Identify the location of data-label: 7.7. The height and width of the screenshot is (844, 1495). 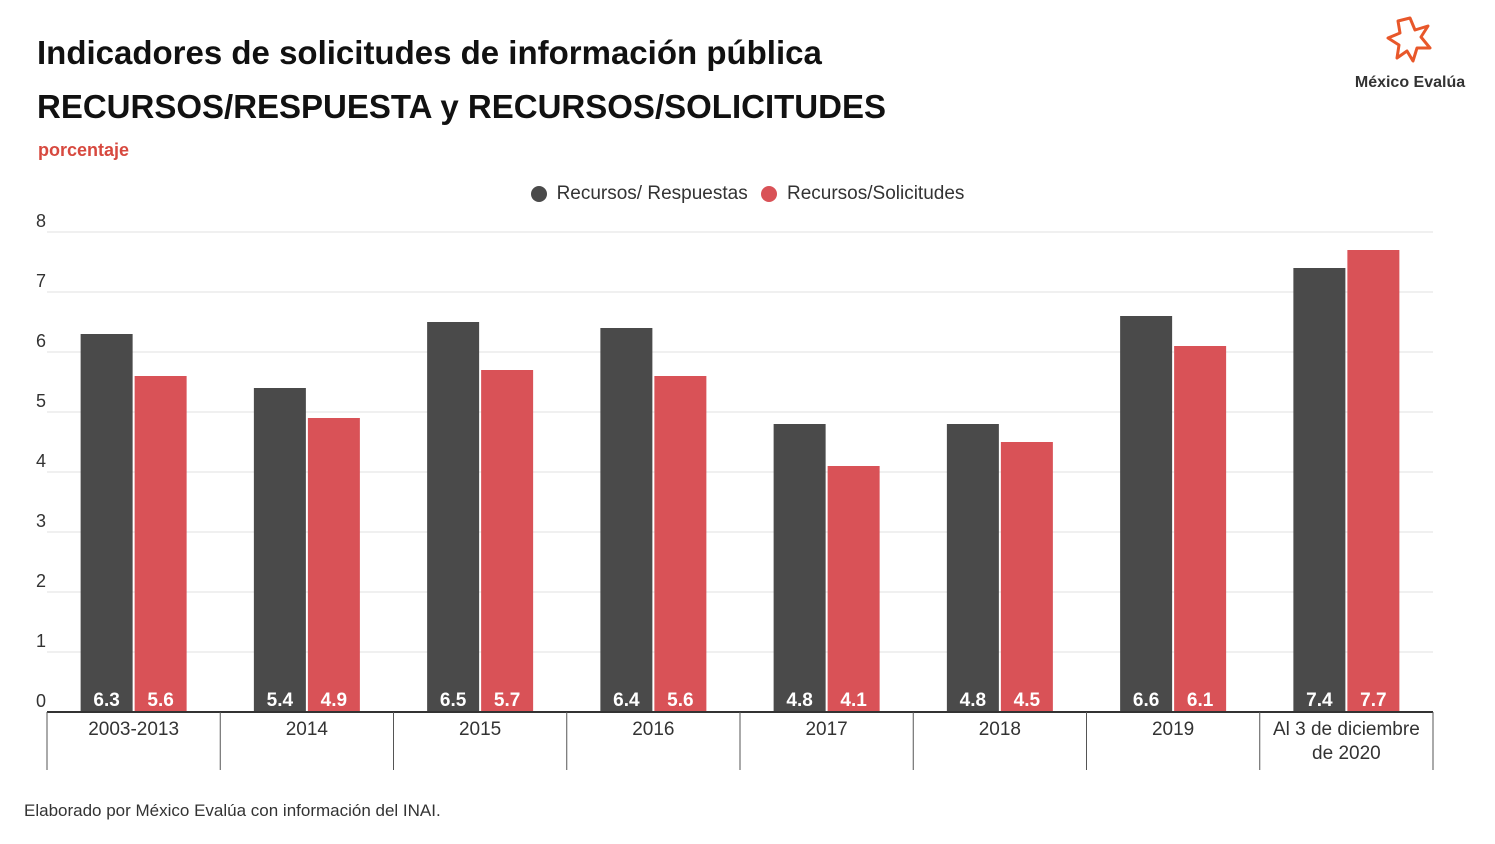
(1373, 700).